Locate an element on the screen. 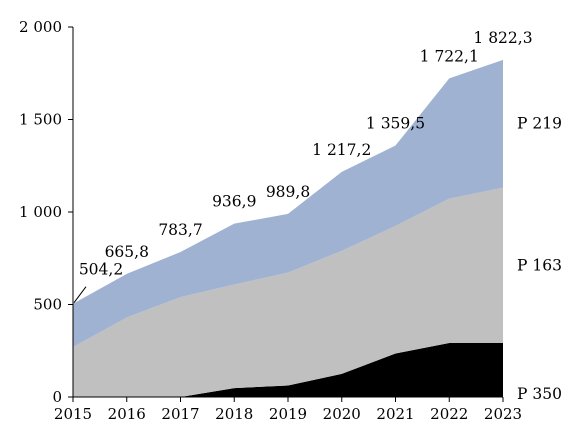 The height and width of the screenshot is (447, 574). x-tick-label: 2019 is located at coordinates (288, 414).